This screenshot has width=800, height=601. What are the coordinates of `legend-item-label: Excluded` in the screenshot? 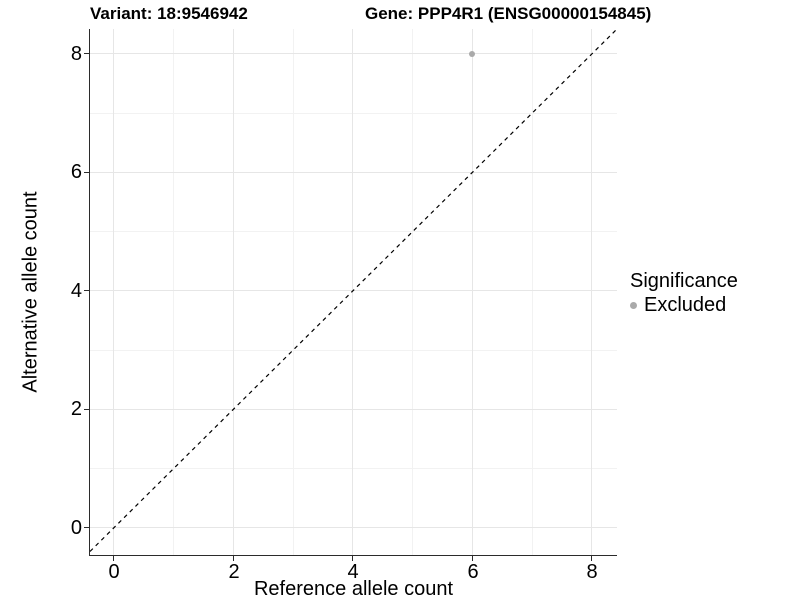 It's located at (685, 305).